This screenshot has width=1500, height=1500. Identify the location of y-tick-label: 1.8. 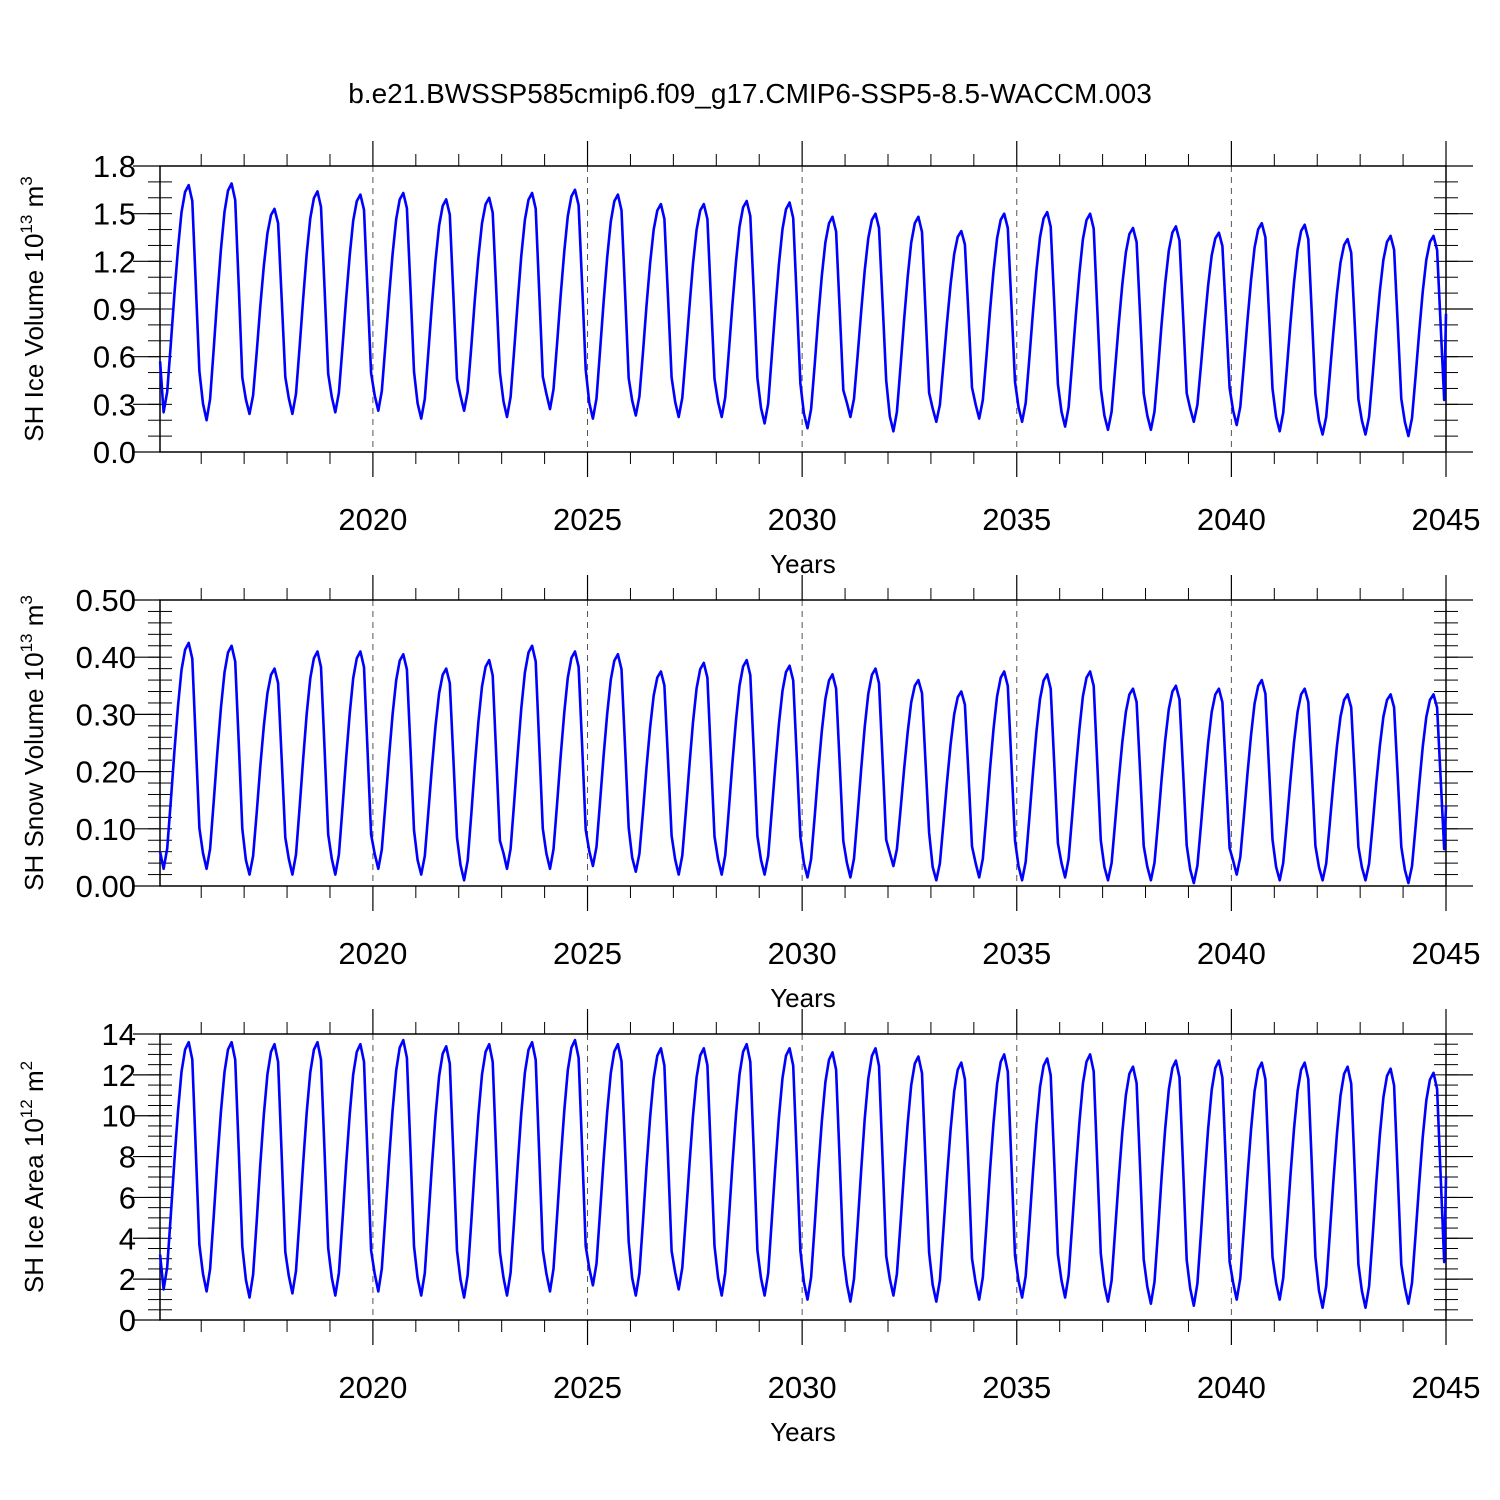
(114, 166).